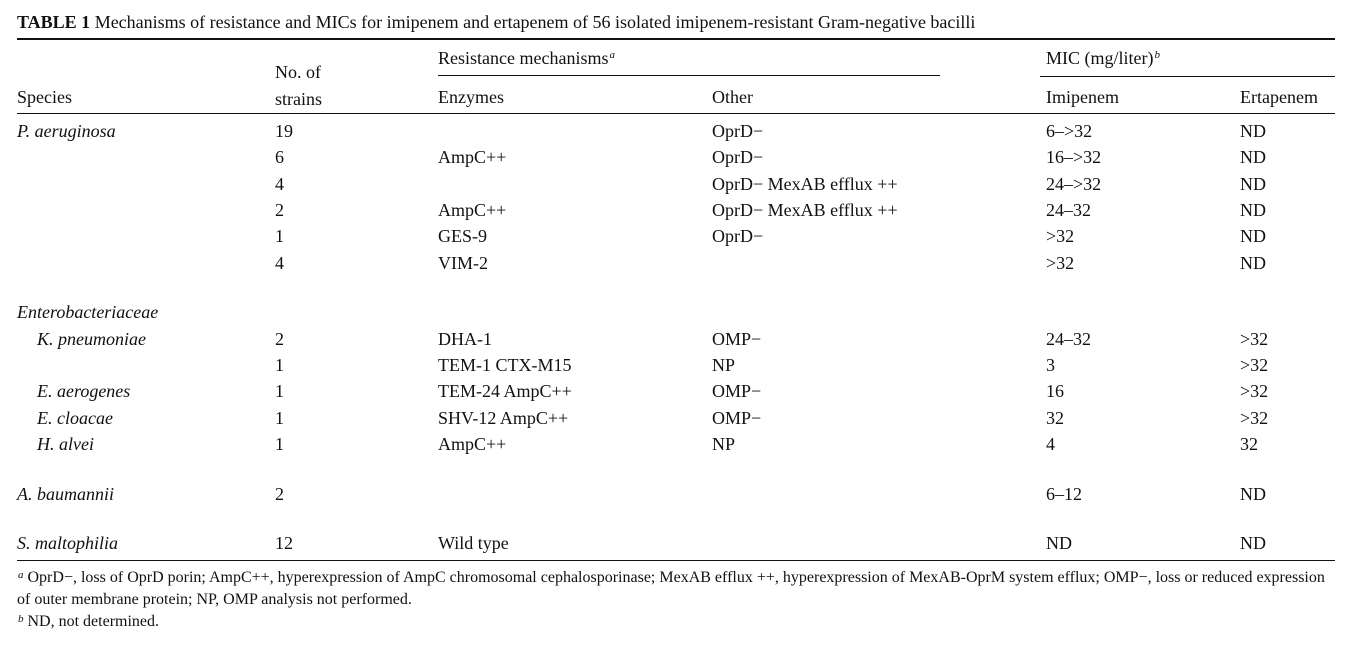  What do you see at coordinates (505, 364) in the screenshot?
I see `enzymes-cell: TEM-1 CTX-M15` at bounding box center [505, 364].